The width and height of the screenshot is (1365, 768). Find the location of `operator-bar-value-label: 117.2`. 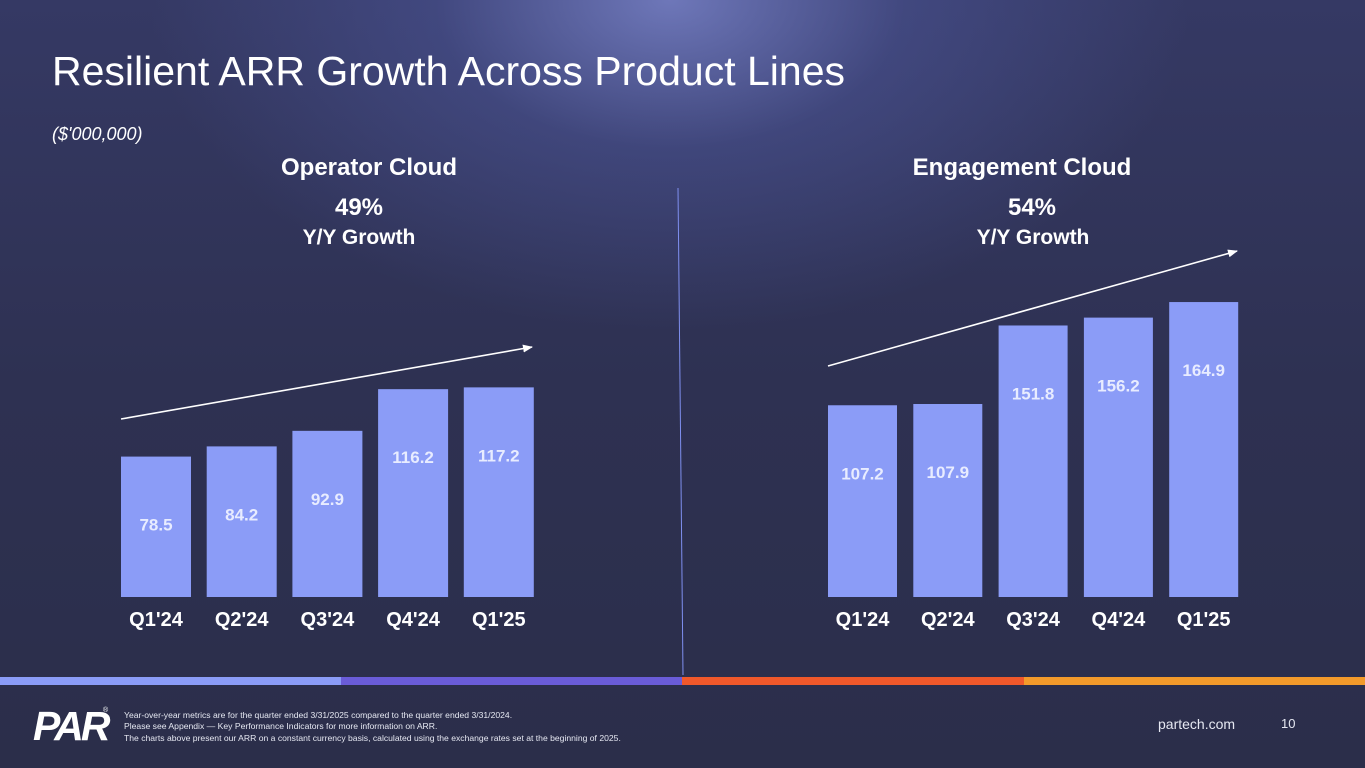

operator-bar-value-label: 117.2 is located at coordinates (499, 455).